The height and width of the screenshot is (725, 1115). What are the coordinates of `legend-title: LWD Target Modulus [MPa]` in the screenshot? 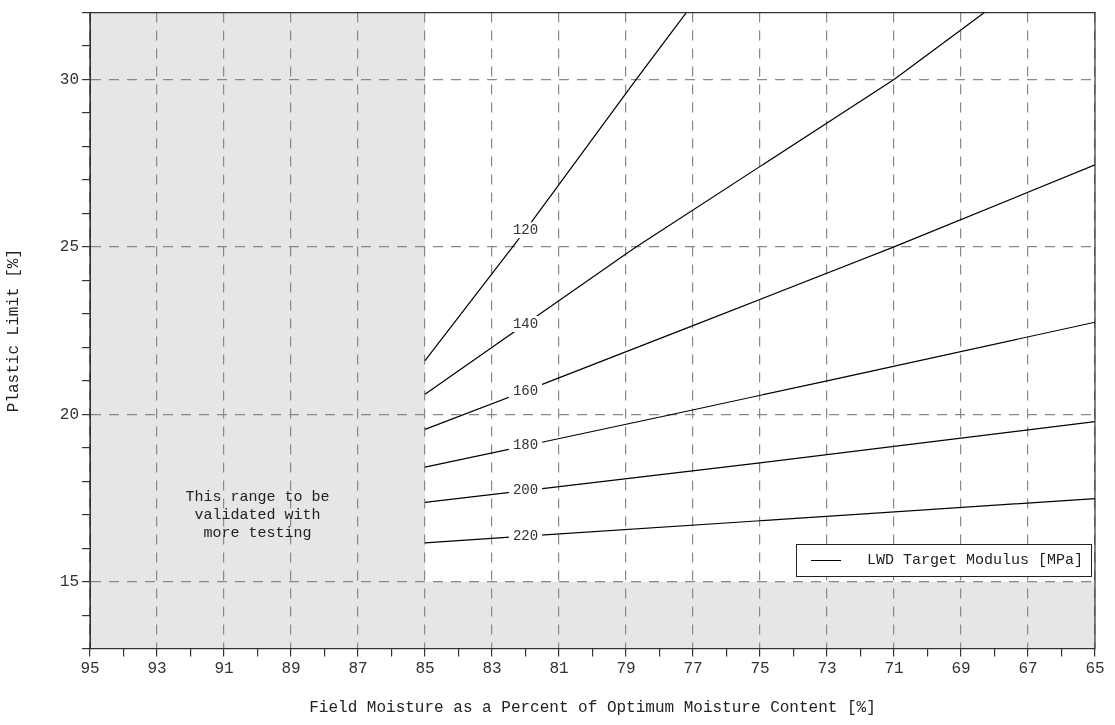 It's located at (975, 560).